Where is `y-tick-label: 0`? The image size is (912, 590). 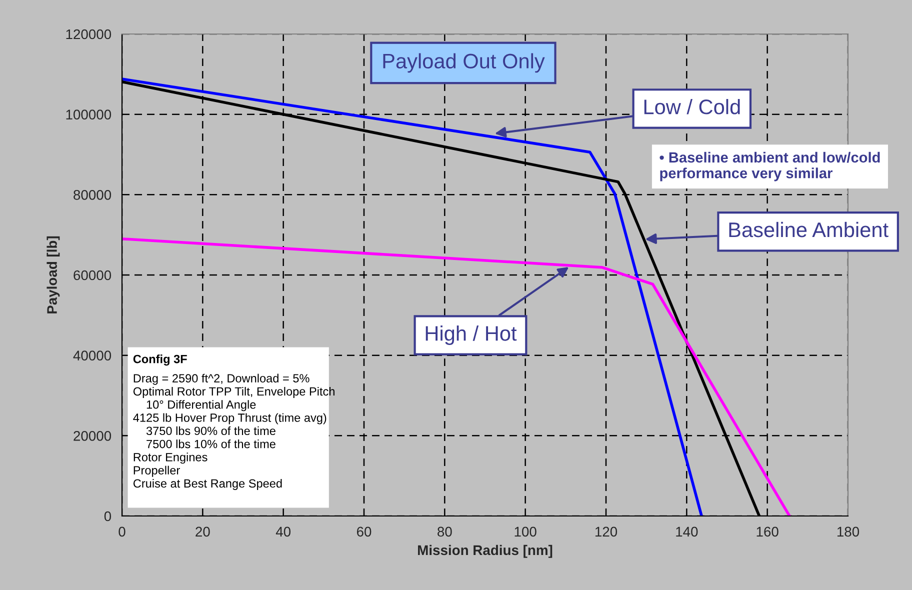
y-tick-label: 0 is located at coordinates (108, 516).